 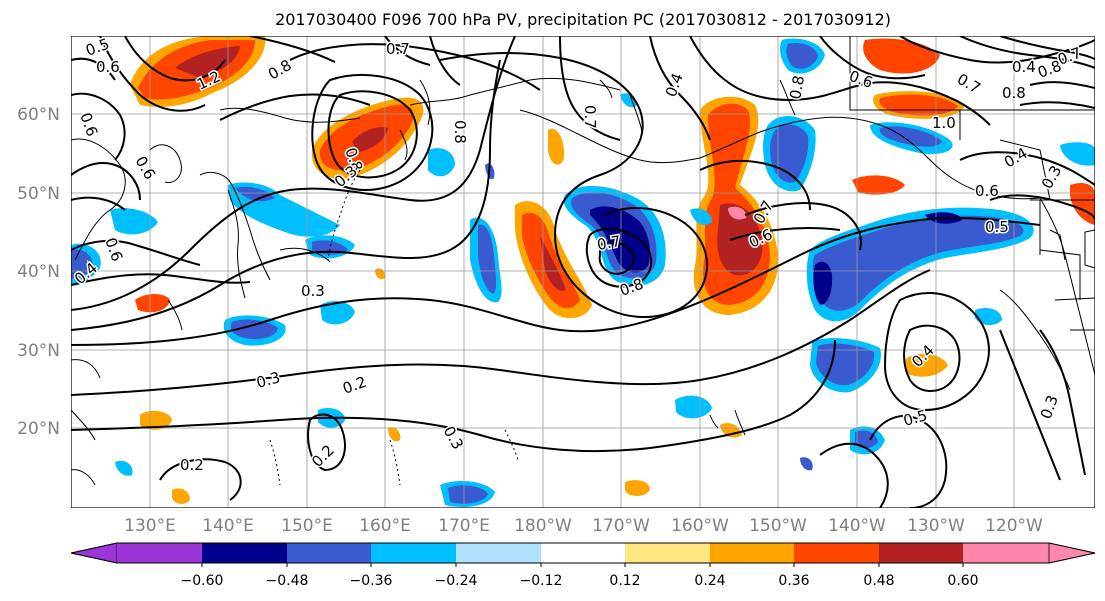 I want to click on colorbar-tick-label: 0.48, so click(x=878, y=581).